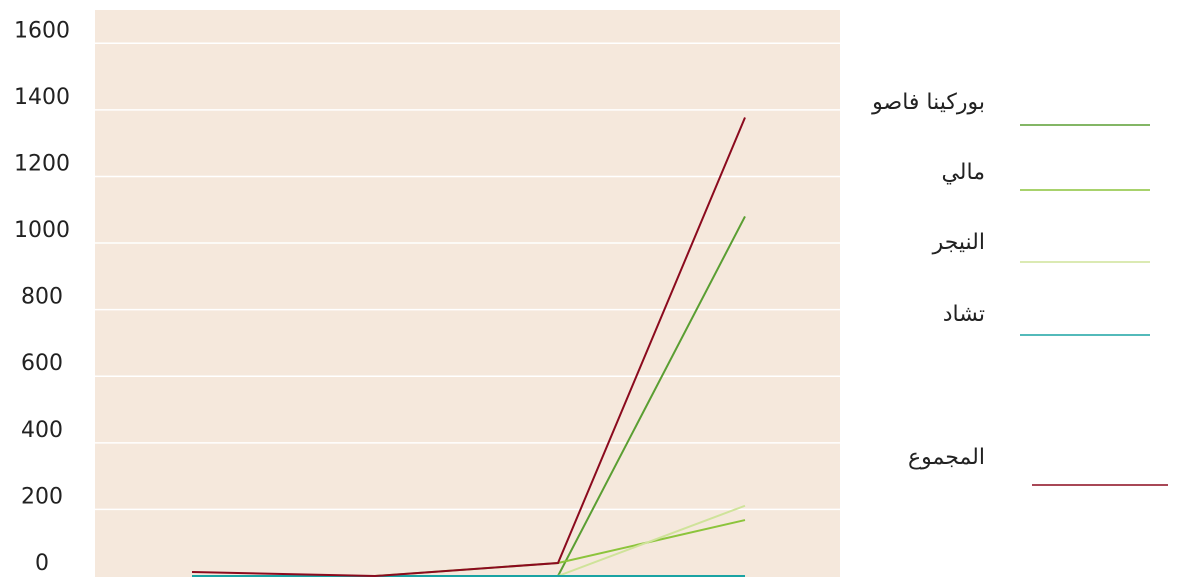 Image resolution: width=1184 pixels, height=577 pixels. I want to click on y-tick-label: 1600, so click(42, 30).